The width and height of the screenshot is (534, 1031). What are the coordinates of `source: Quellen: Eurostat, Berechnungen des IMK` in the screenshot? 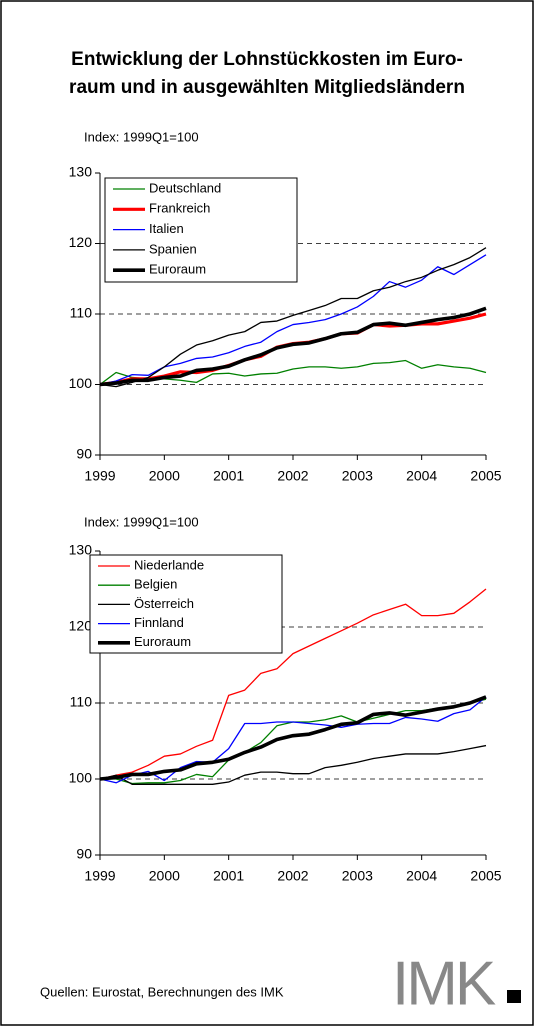 It's located at (162, 991).